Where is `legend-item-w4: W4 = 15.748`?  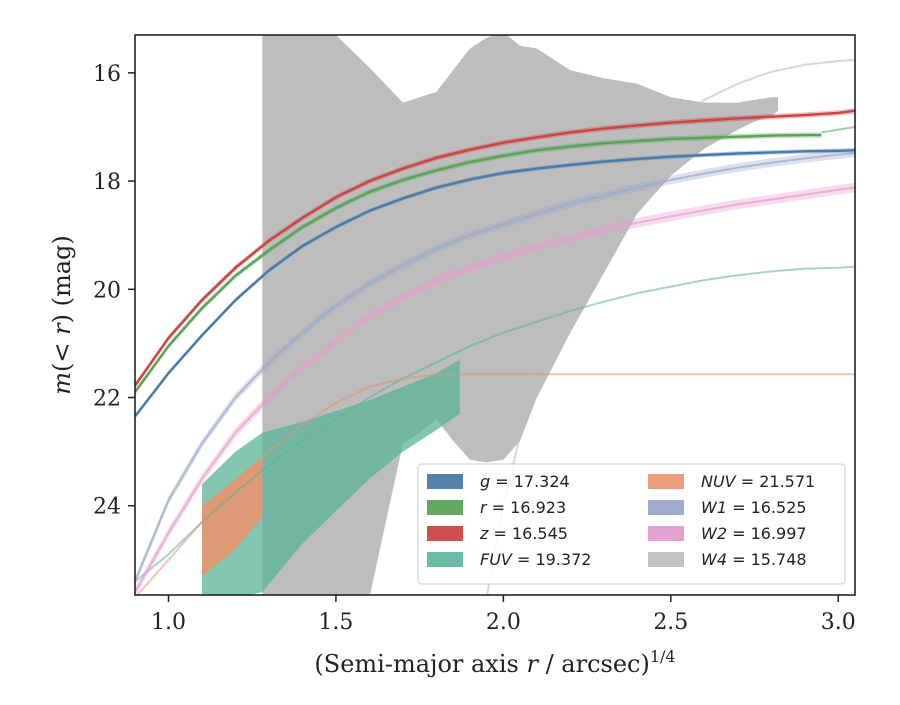 legend-item-w4: W4 = 15.748 is located at coordinates (727, 559).